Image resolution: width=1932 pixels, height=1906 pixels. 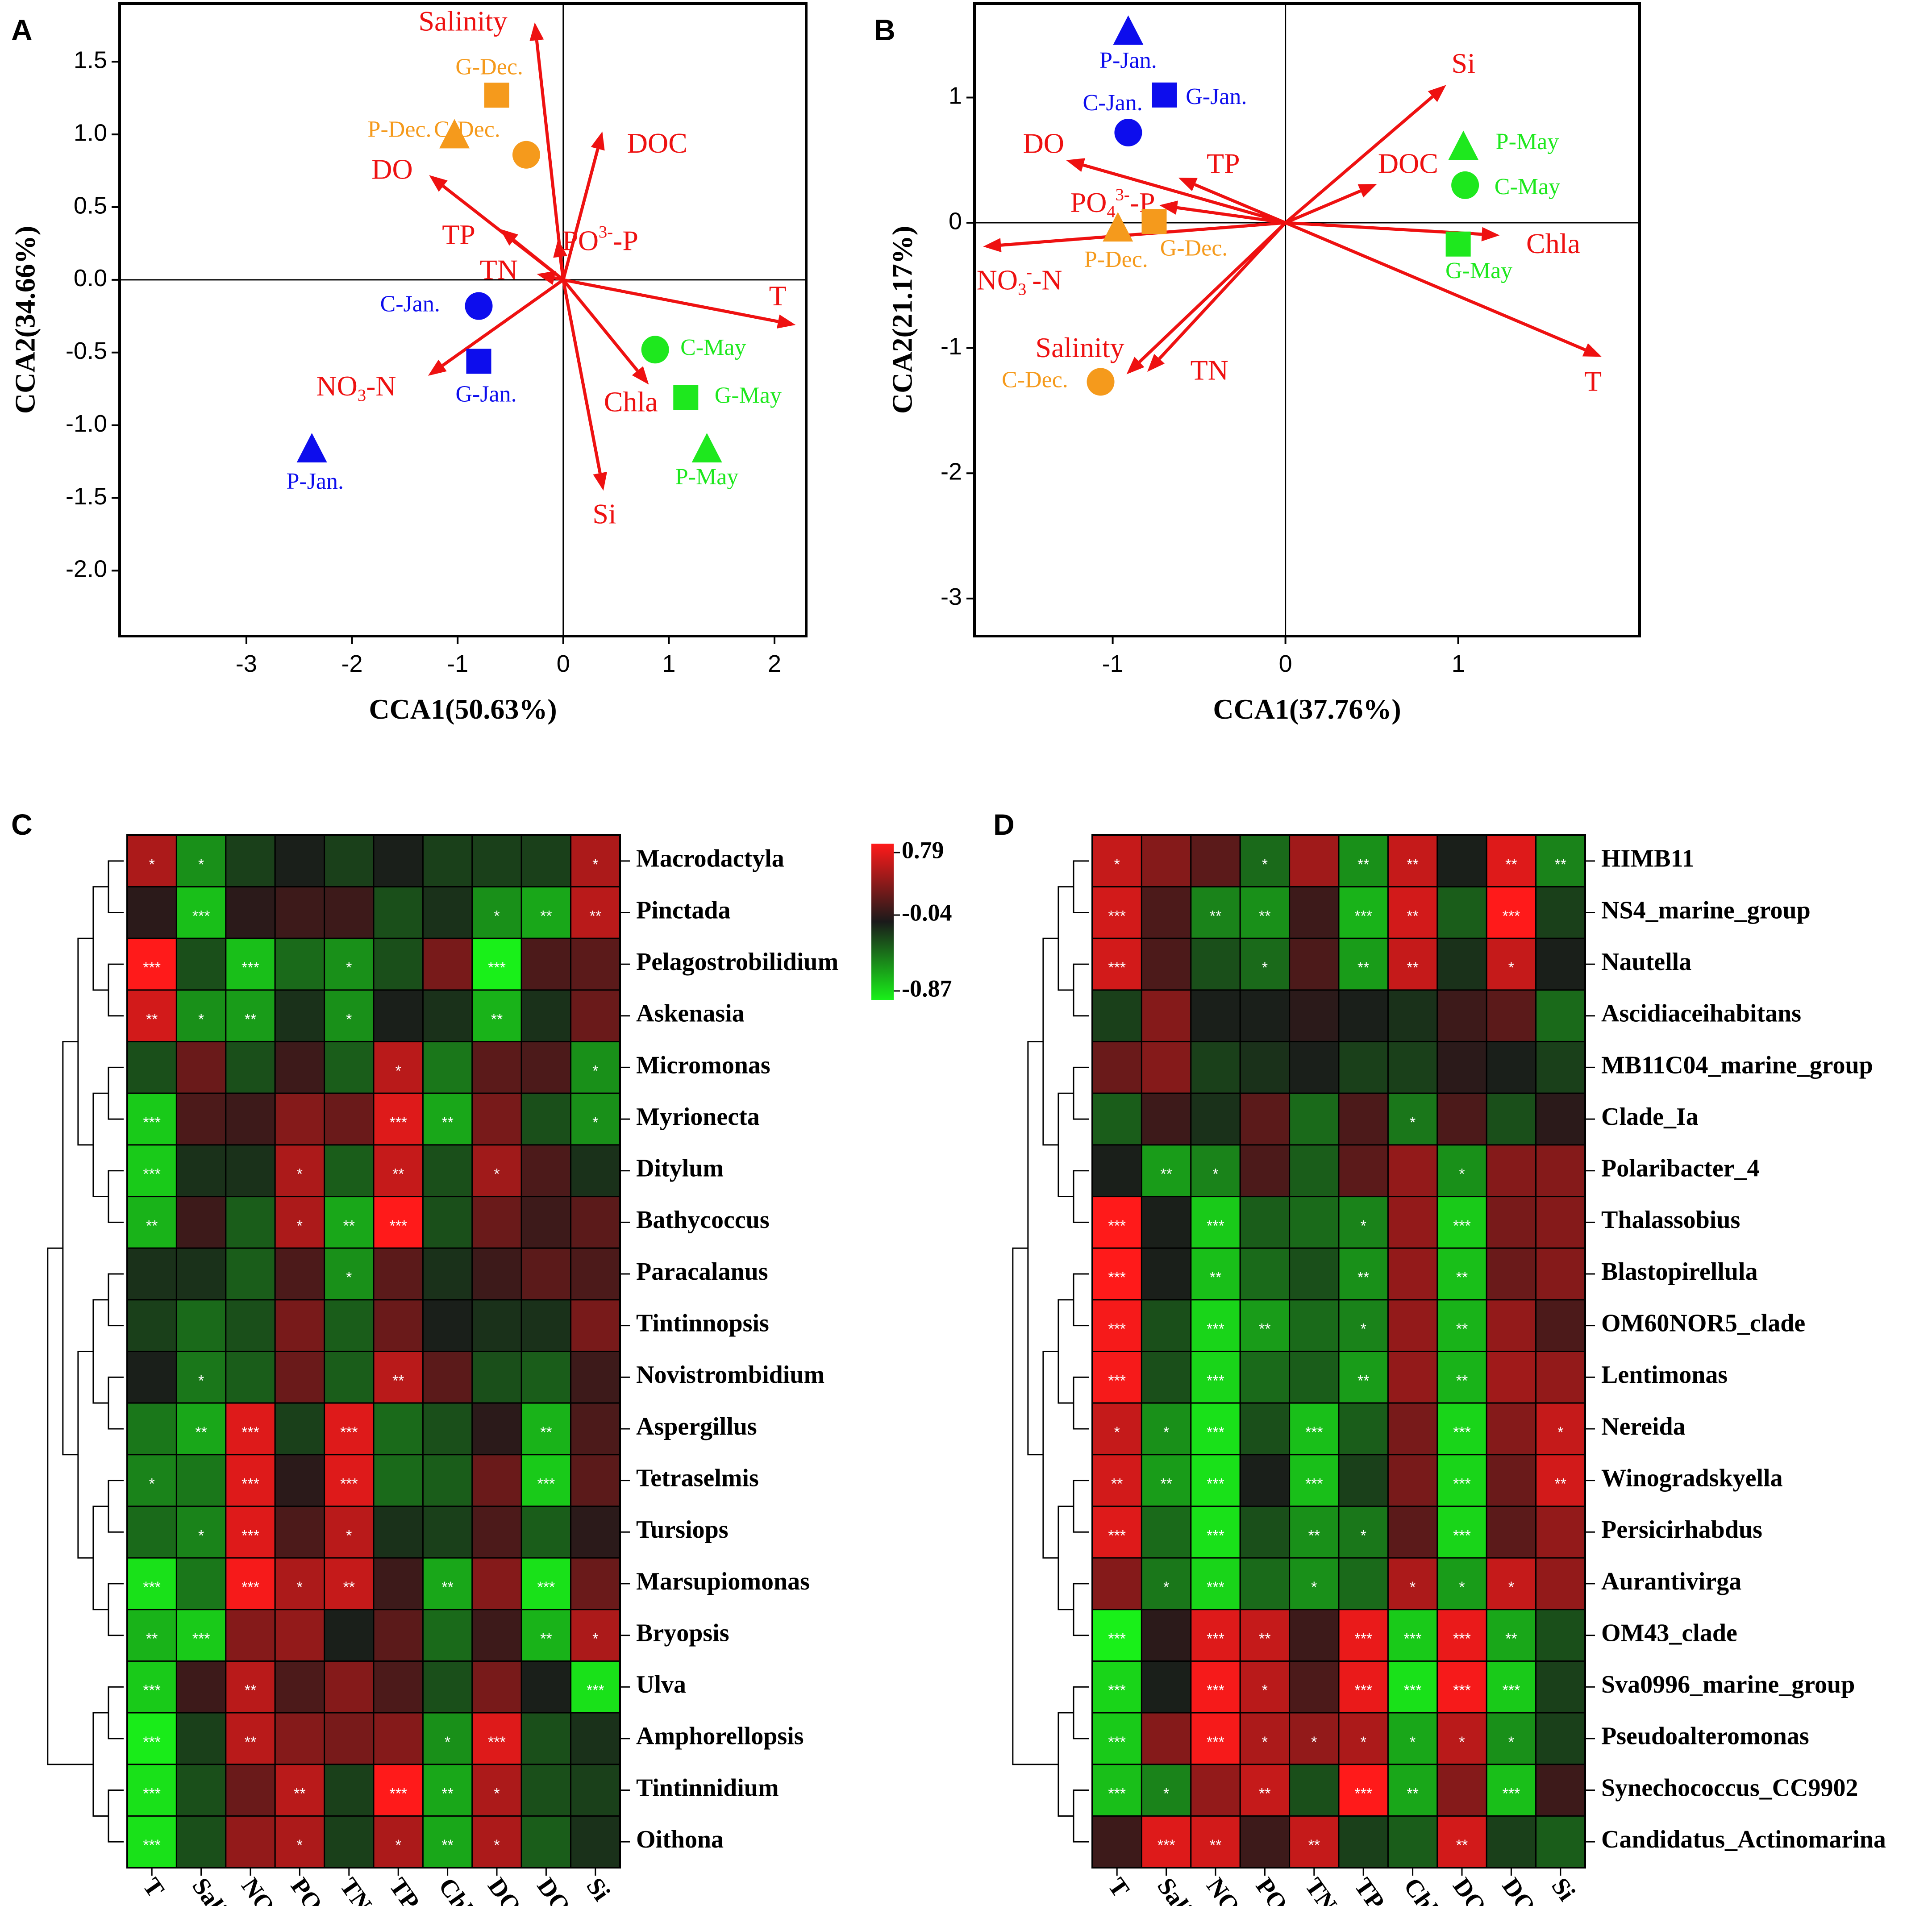 What do you see at coordinates (1592, 350) in the screenshot?
I see `vector-arrowhead-t` at bounding box center [1592, 350].